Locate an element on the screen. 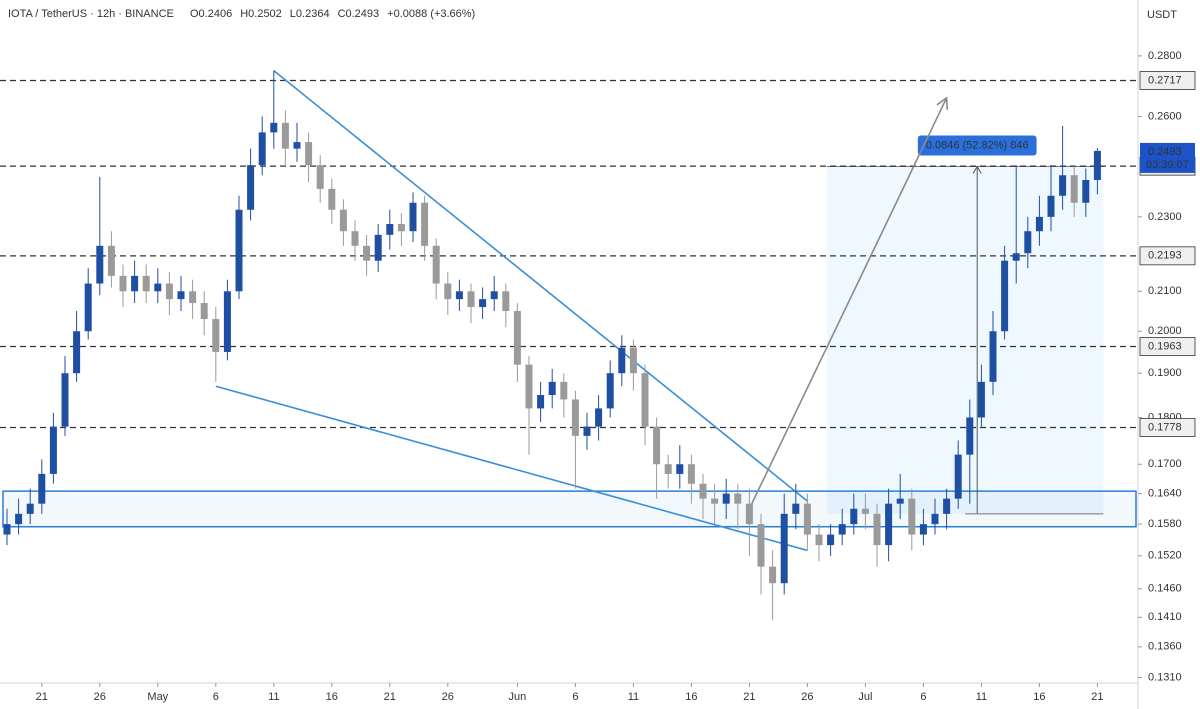 The width and height of the screenshot is (1200, 709). y-tick-label: 0.2600 is located at coordinates (1165, 116).